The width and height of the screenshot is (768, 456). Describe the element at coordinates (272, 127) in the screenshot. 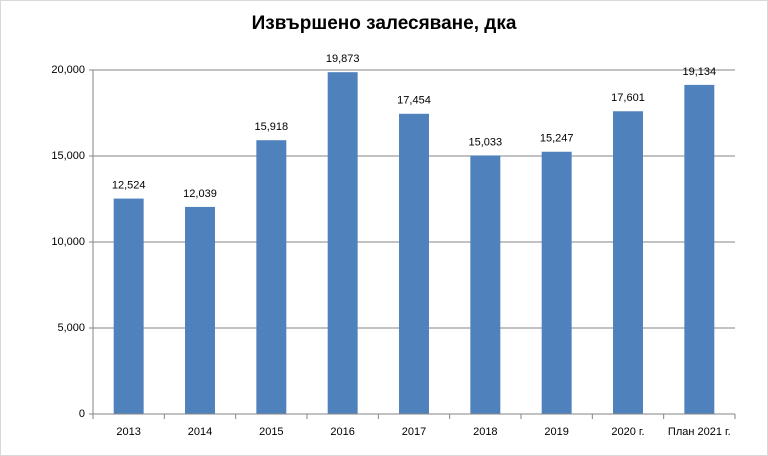

I see `data-label: 15,918` at that location.